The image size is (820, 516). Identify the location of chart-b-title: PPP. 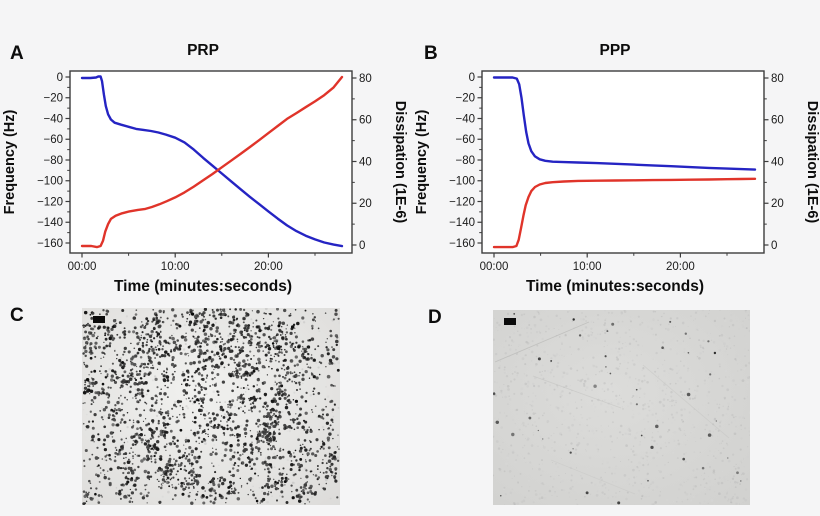
(615, 50).